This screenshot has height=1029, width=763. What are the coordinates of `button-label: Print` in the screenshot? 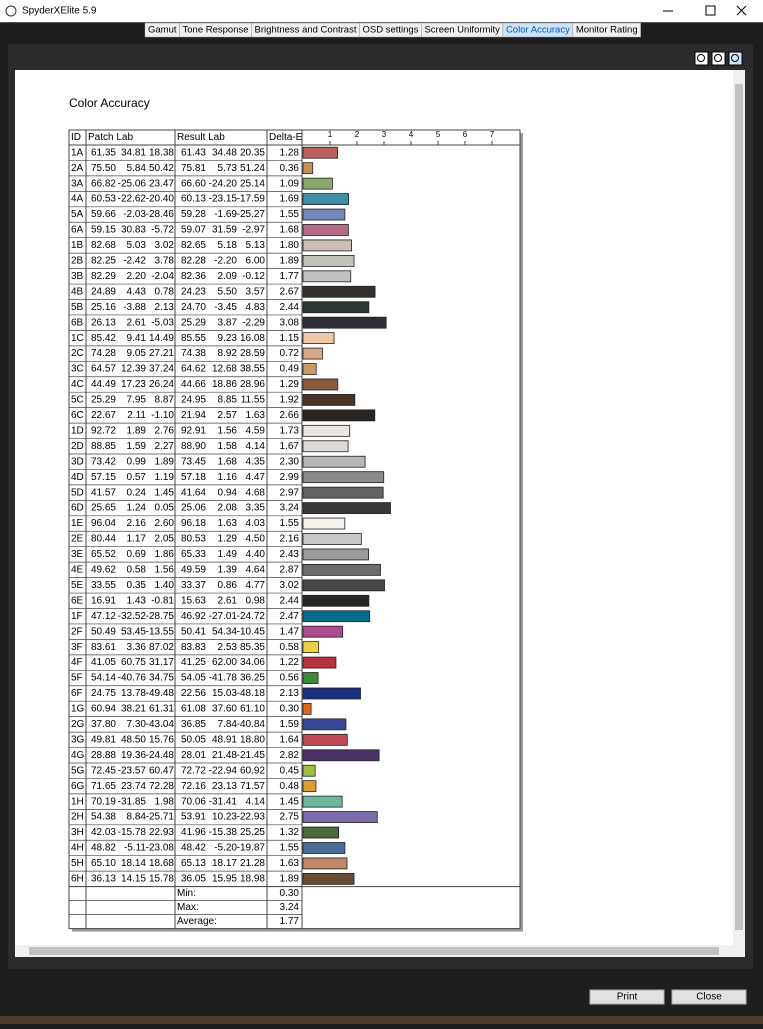 It's located at (627, 997).